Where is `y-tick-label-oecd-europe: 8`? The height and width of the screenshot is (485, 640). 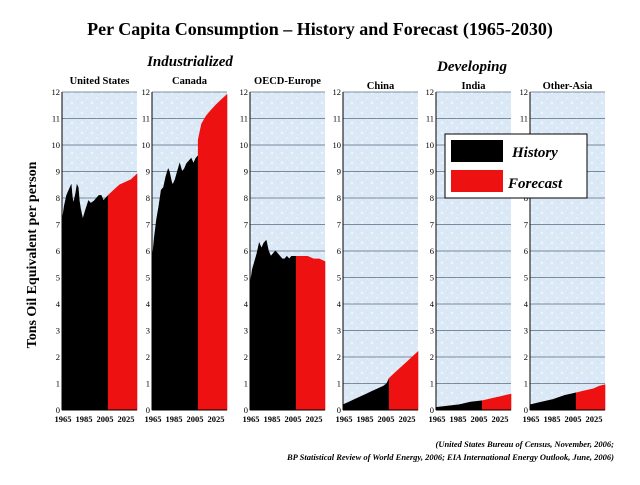
y-tick-label-oecd-europe: 8 is located at coordinates (246, 198).